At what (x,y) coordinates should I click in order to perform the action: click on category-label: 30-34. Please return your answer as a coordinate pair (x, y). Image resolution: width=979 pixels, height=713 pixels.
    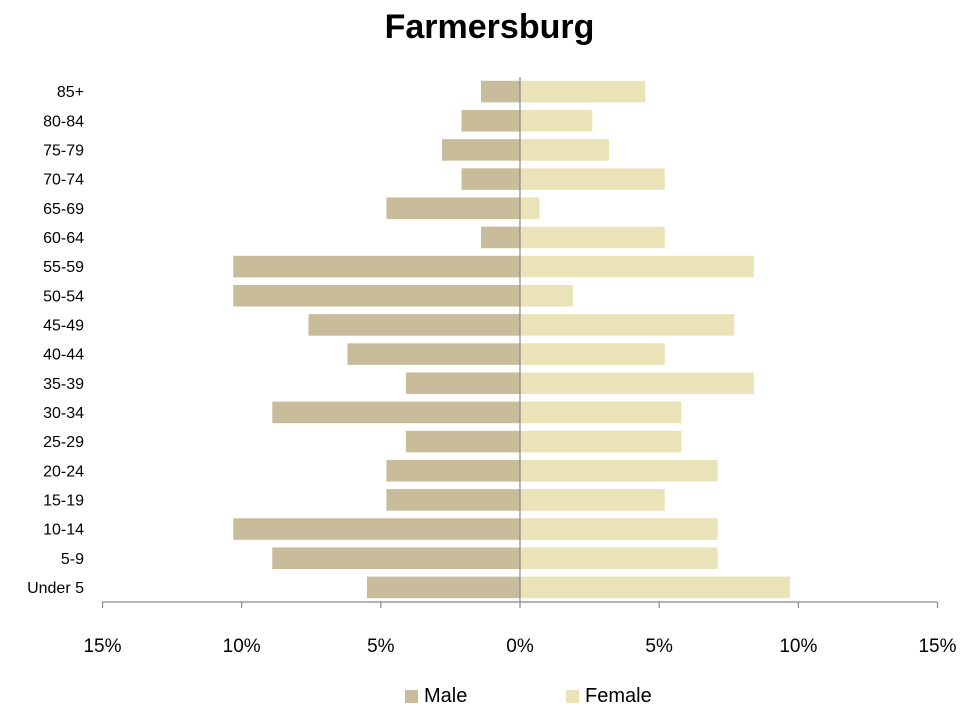
    Looking at the image, I should click on (63, 413).